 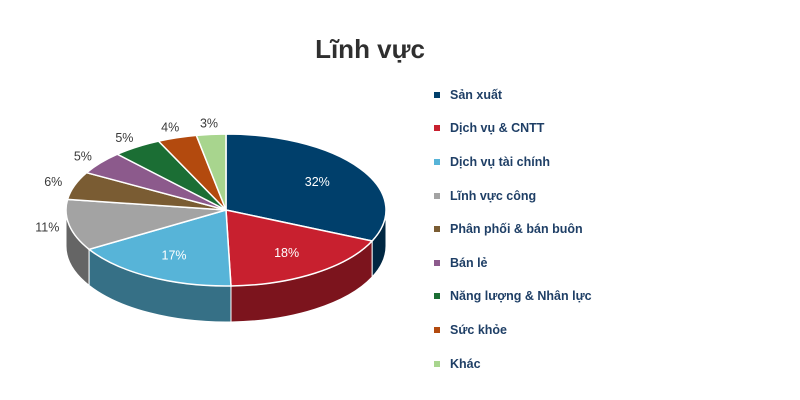 I want to click on legend-label: Dịch vụ tài chính, so click(x=500, y=161).